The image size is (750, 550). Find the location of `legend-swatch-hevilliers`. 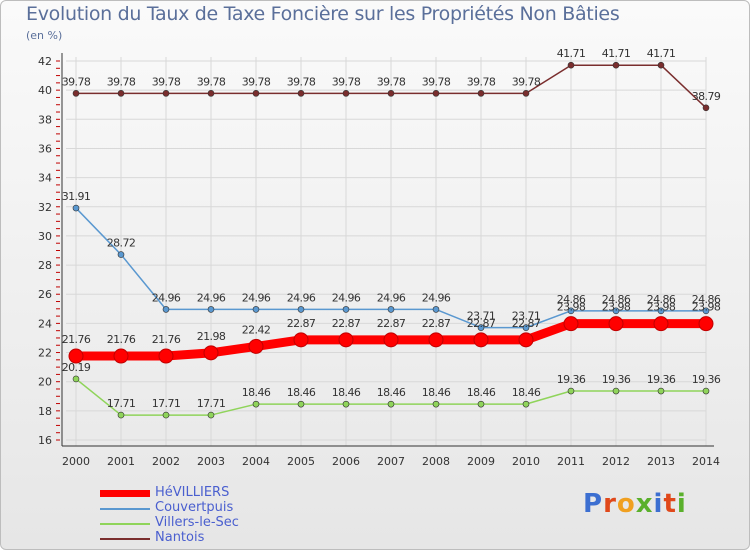

legend-swatch-hevilliers is located at coordinates (125, 493).